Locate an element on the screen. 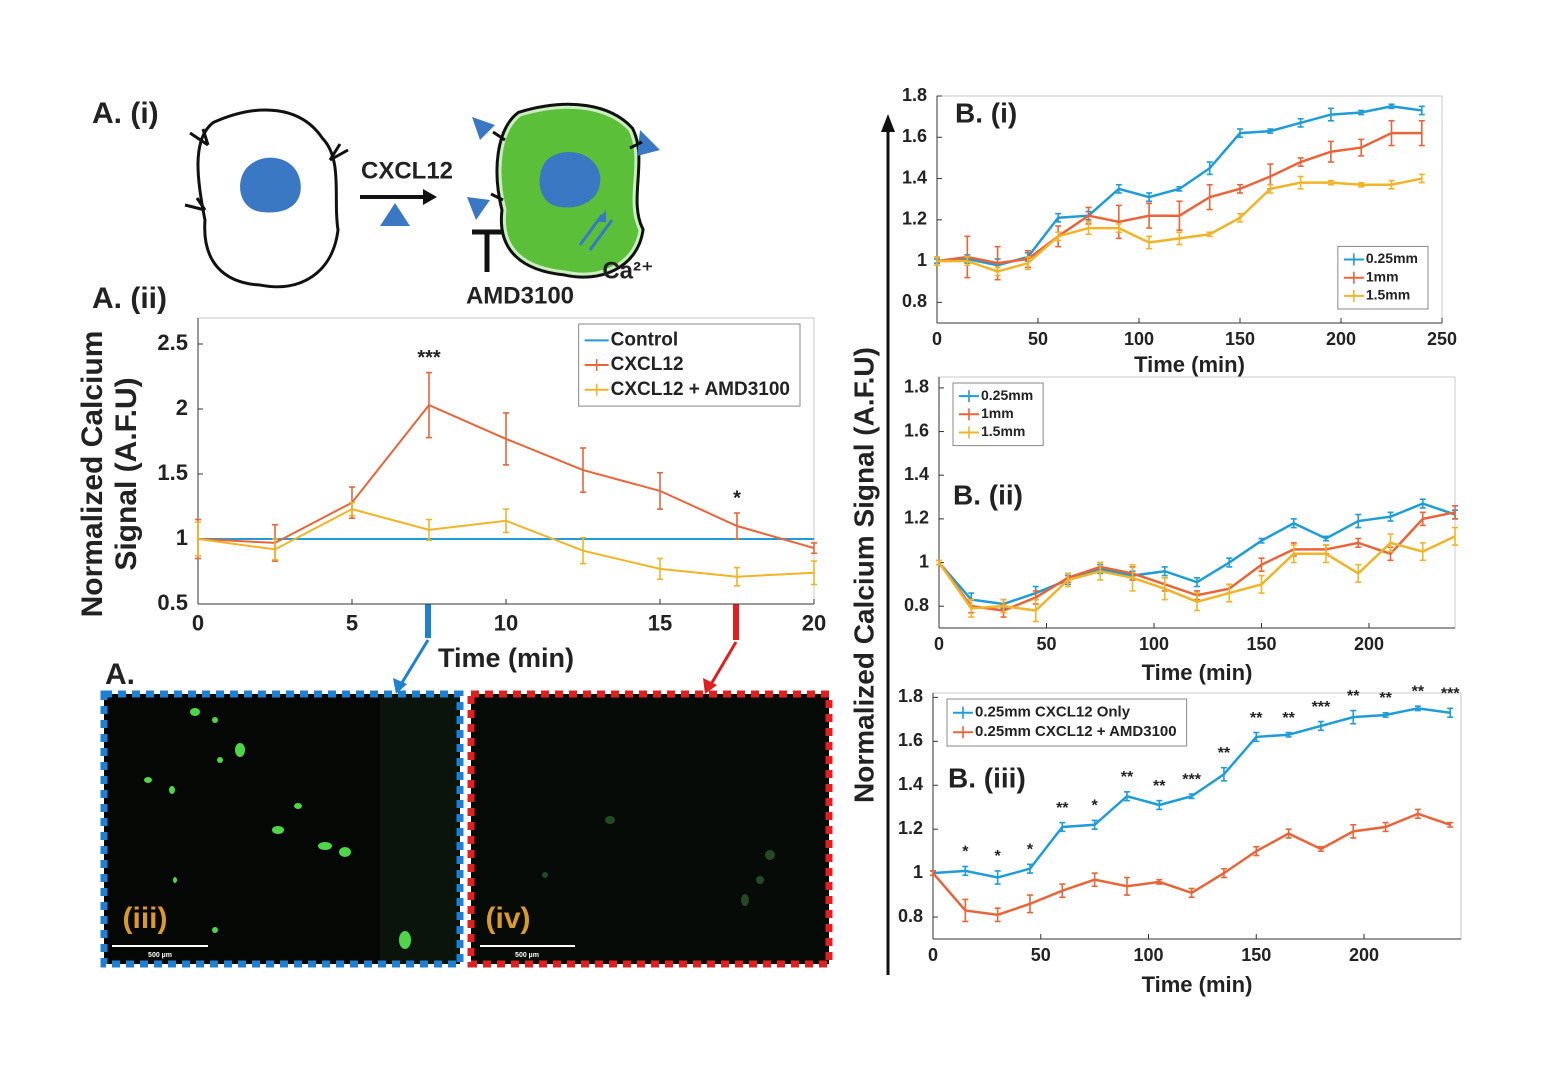 This screenshot has height=1080, width=1549. panel-label: A. is located at coordinates (120, 674).